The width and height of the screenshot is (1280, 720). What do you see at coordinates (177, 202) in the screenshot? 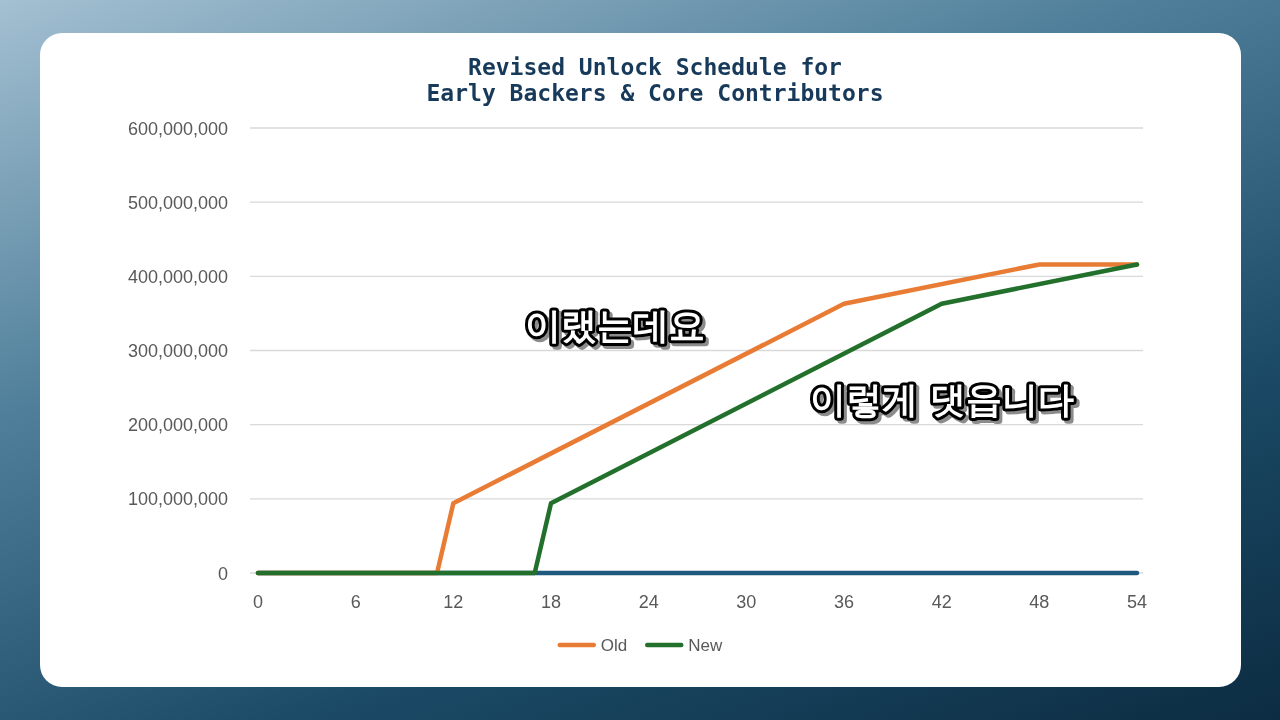
I see `y-tick-label: 500,000,000` at bounding box center [177, 202].